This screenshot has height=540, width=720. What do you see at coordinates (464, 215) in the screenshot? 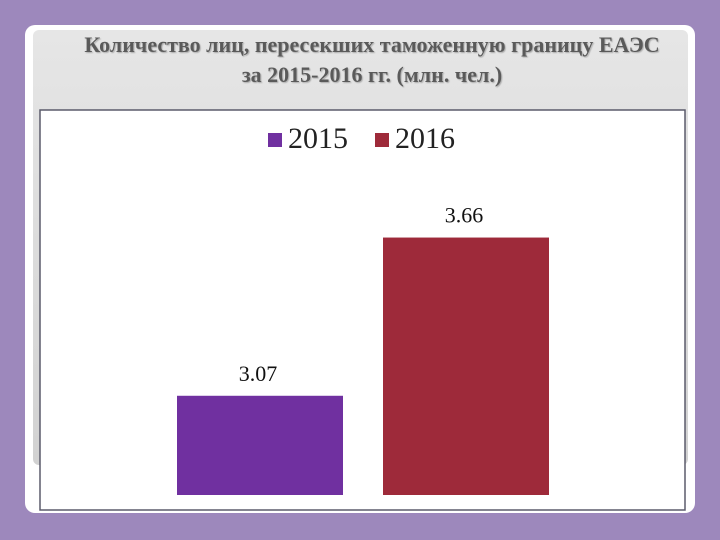
I see `data-label: 3.66` at bounding box center [464, 215].